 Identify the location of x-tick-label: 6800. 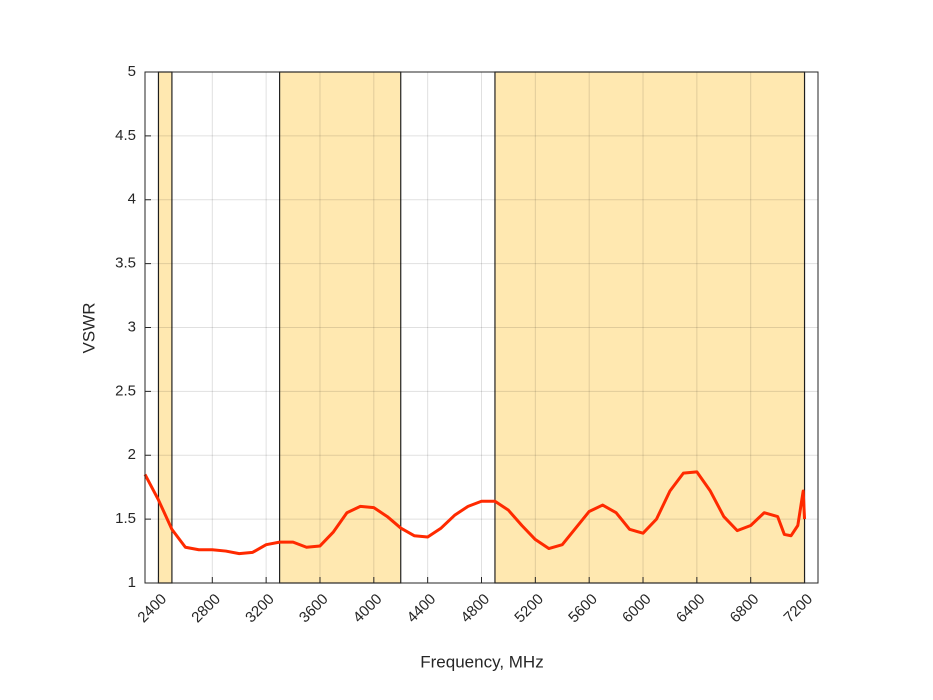
(745, 609).